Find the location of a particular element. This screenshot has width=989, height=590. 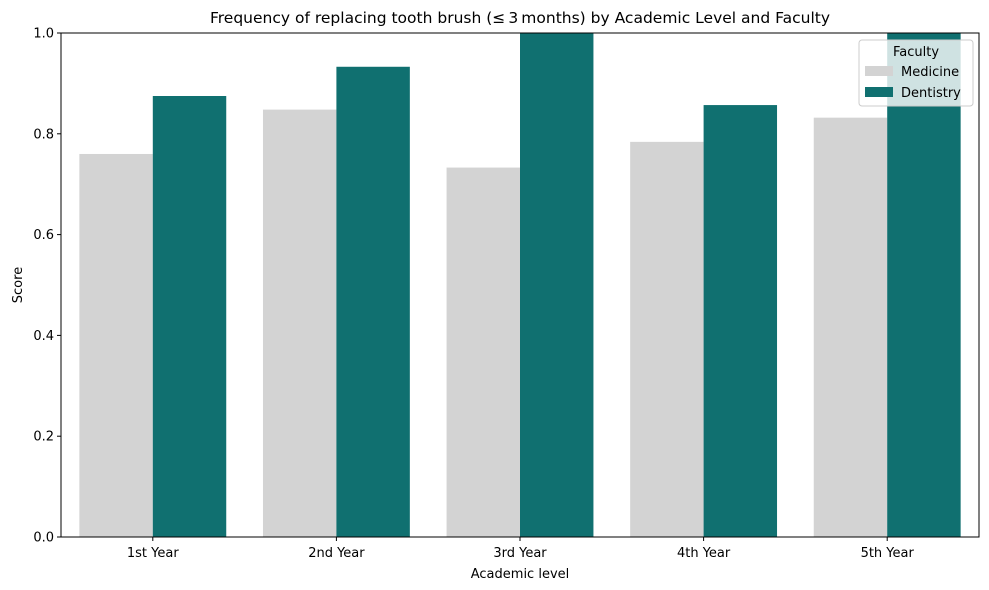

x-tick-label: 3rd Year is located at coordinates (520, 553).